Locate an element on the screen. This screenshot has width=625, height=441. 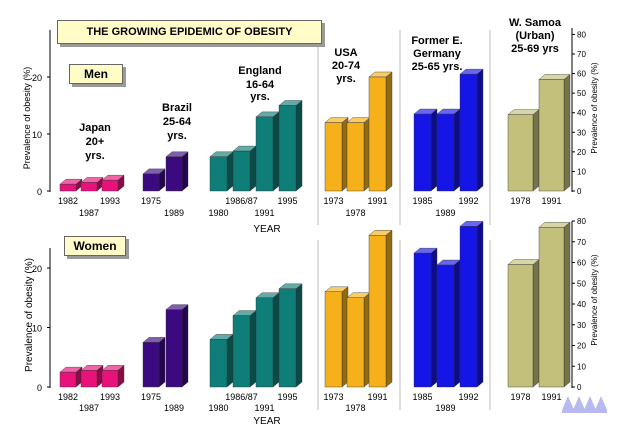
year-label-men-2-2: 1991 is located at coordinates (264, 213).